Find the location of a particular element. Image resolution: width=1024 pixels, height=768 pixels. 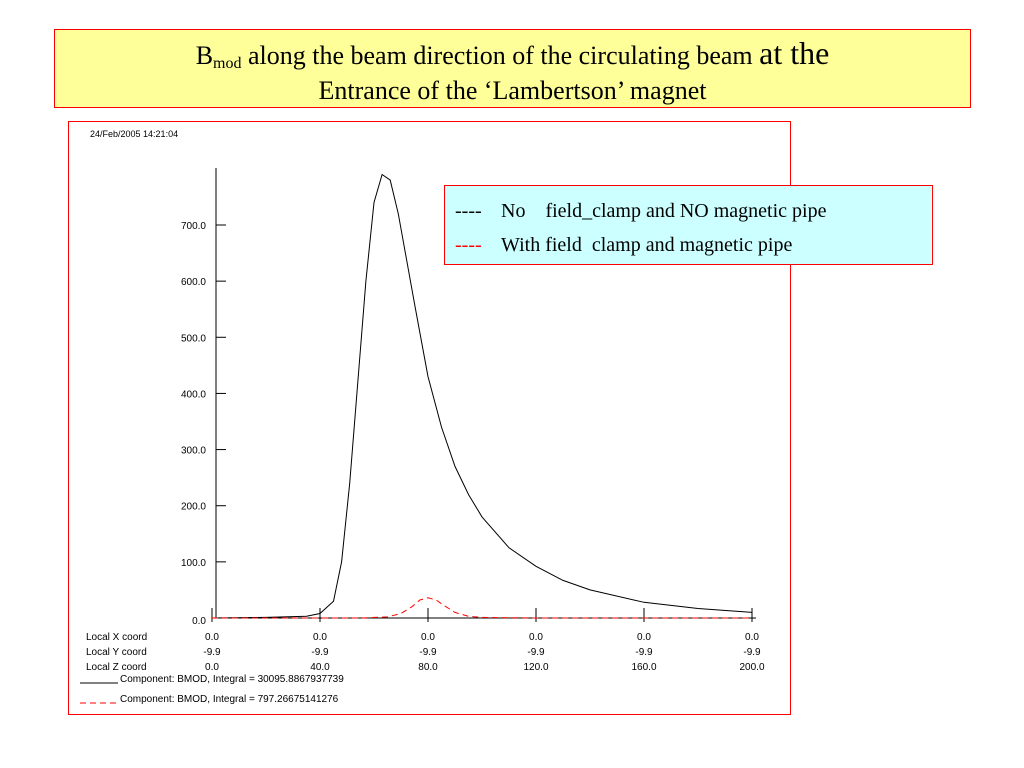

y-tick-label: 0.0 is located at coordinates (199, 621).